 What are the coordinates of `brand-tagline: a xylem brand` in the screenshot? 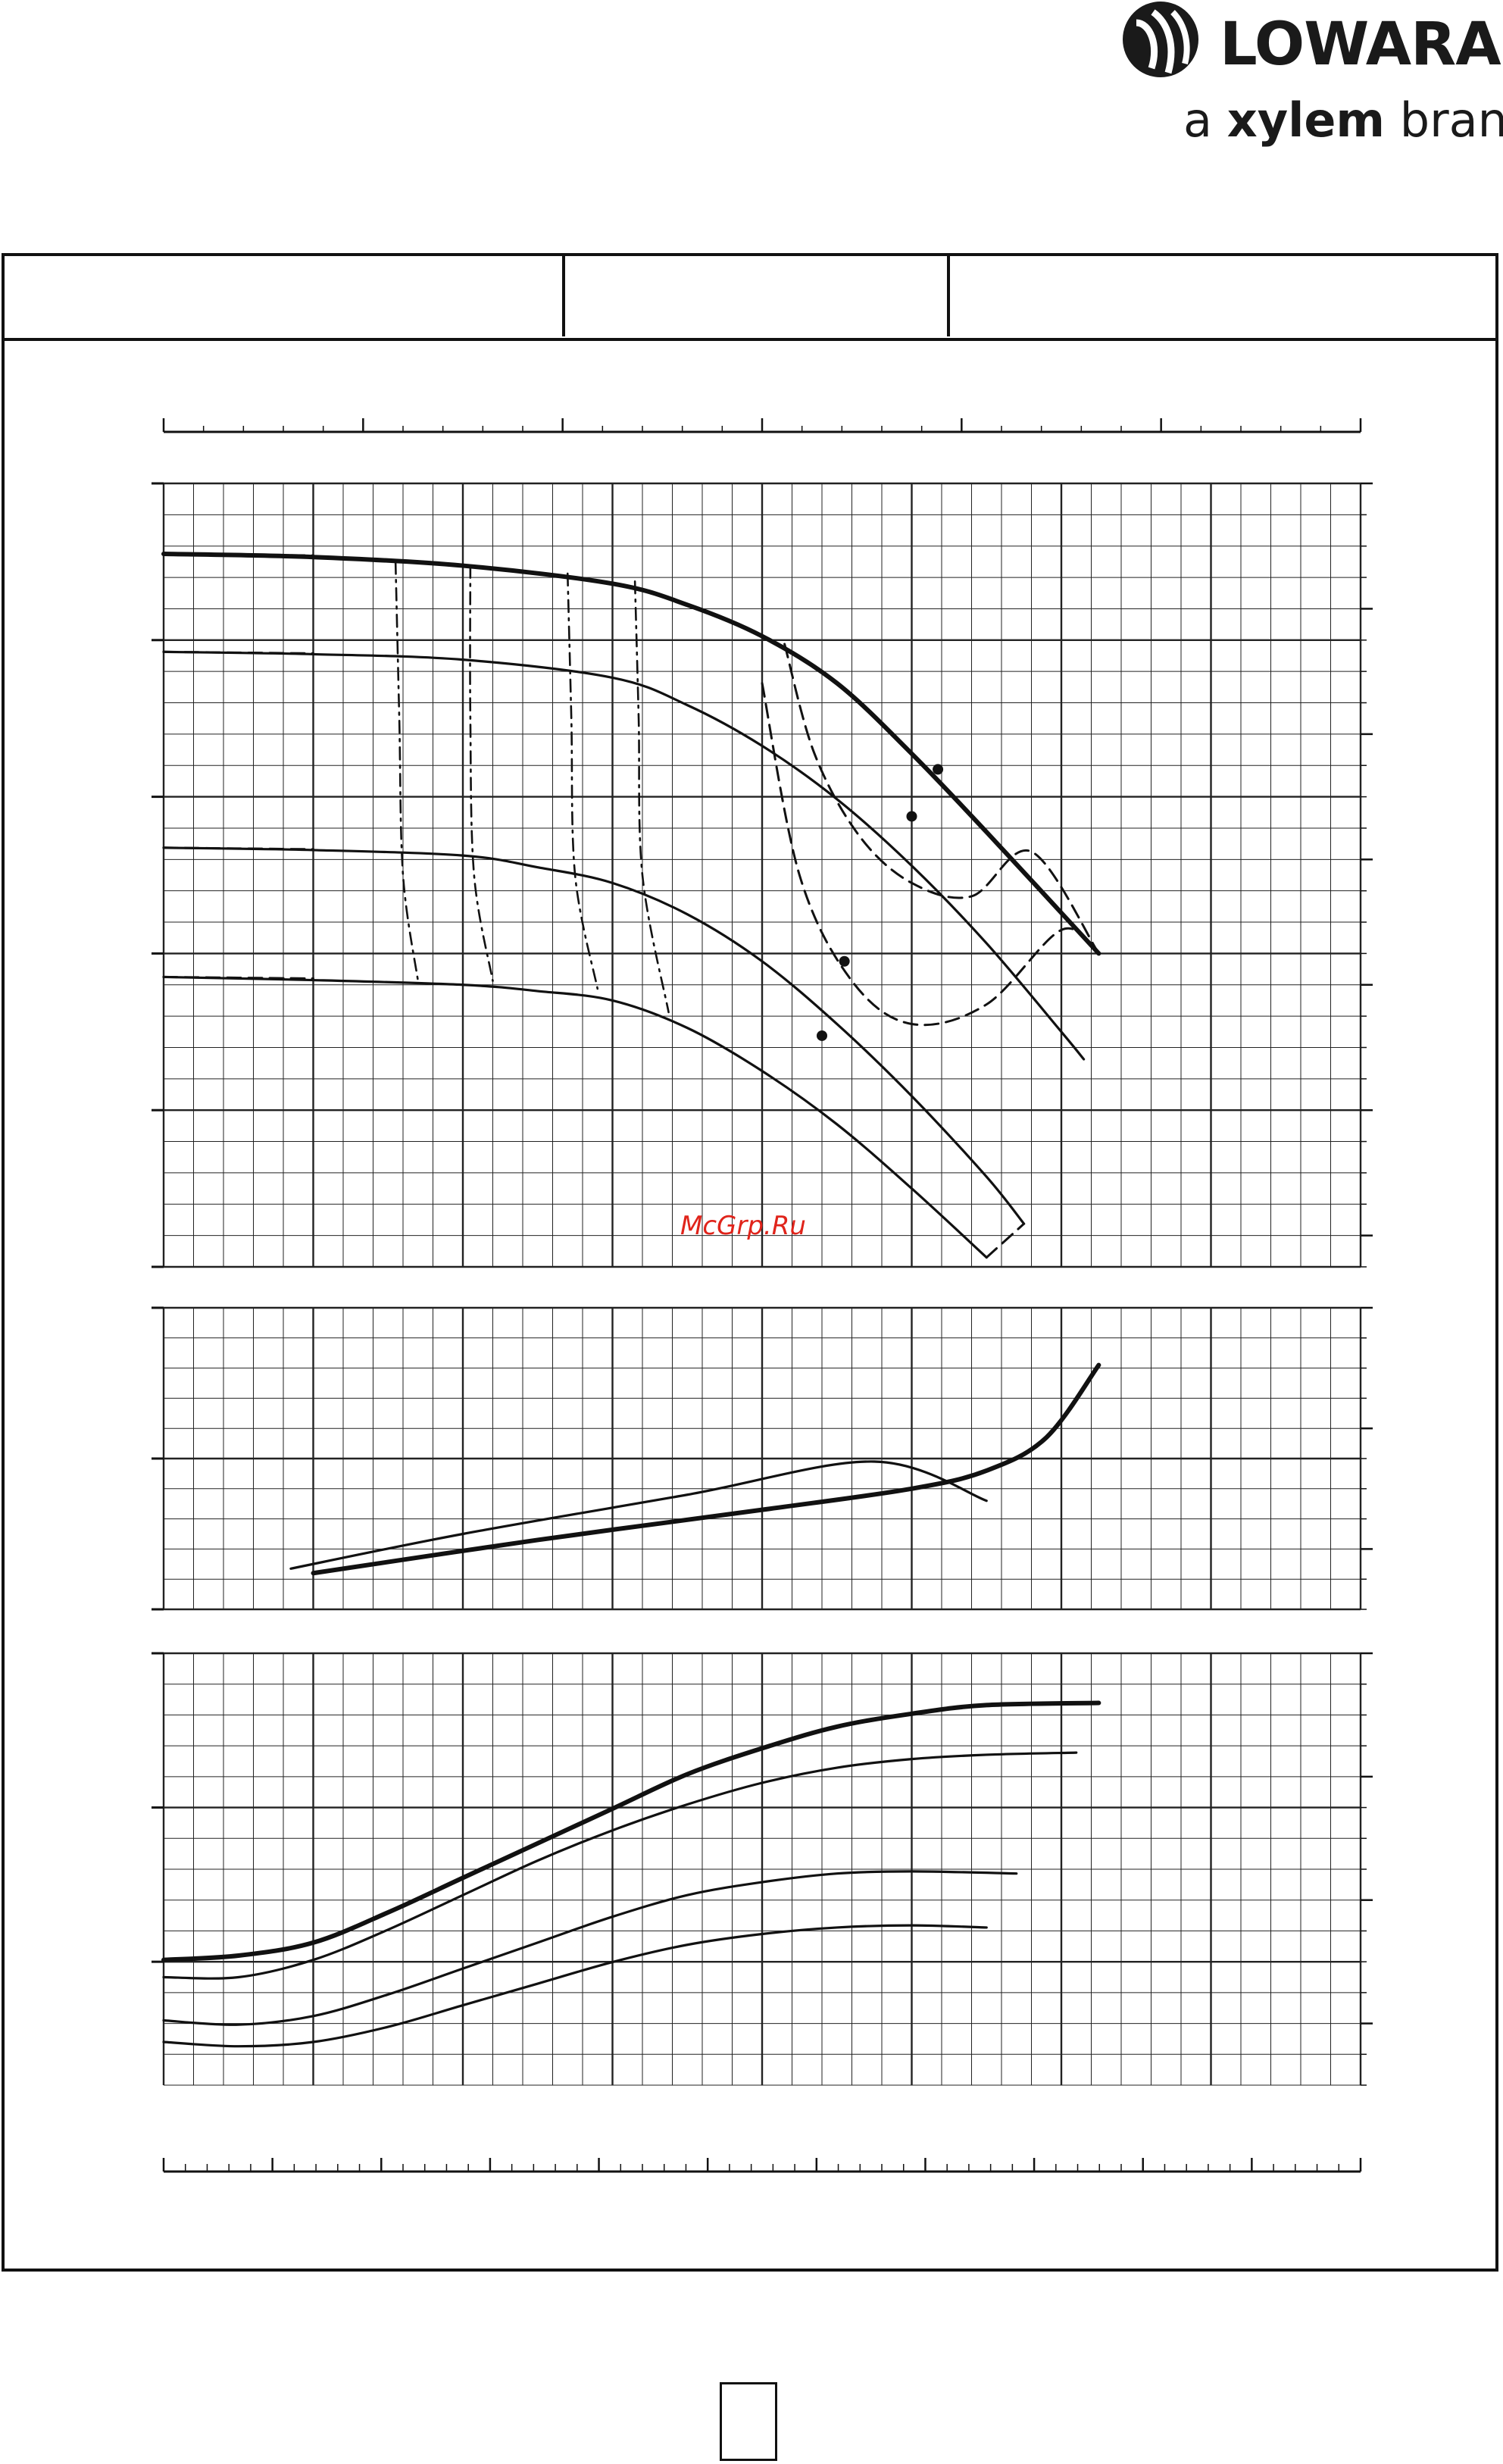 It's located at (1343, 120).